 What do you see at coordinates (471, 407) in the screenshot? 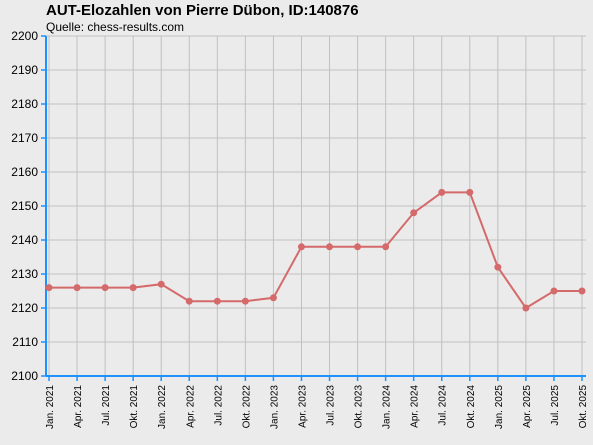
I see `x-tick-label: Okt. 2024` at bounding box center [471, 407].